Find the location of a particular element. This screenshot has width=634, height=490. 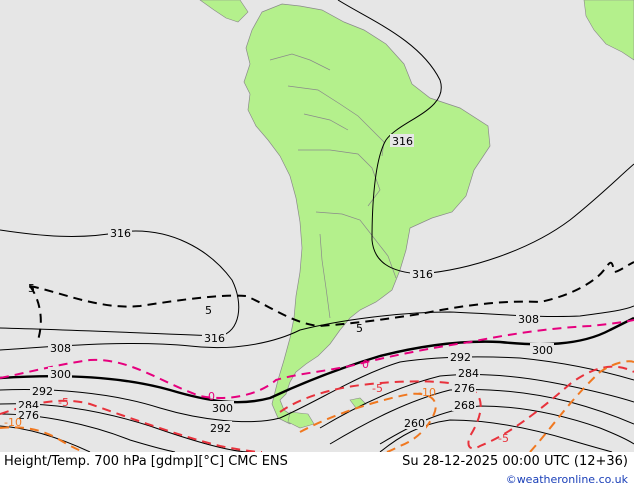

height-label: 260 is located at coordinates (414, 423).